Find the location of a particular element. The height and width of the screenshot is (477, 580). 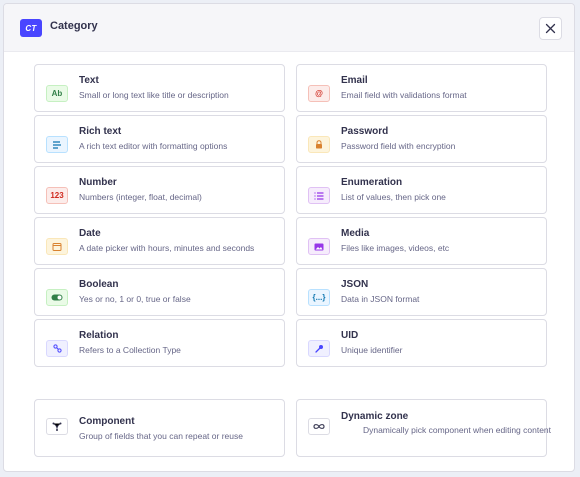

list-icon is located at coordinates (319, 195).